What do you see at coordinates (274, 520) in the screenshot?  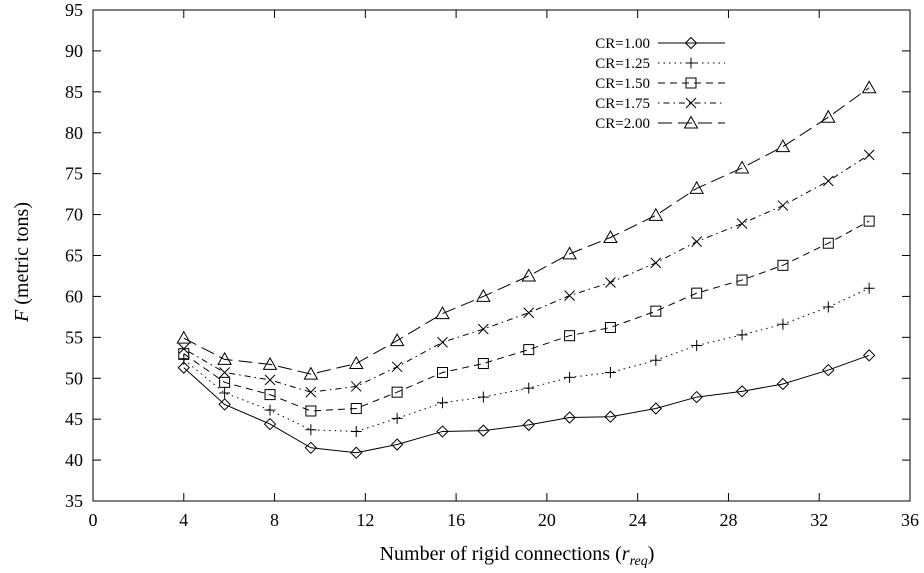 I see `x-tick-label: 8` at bounding box center [274, 520].